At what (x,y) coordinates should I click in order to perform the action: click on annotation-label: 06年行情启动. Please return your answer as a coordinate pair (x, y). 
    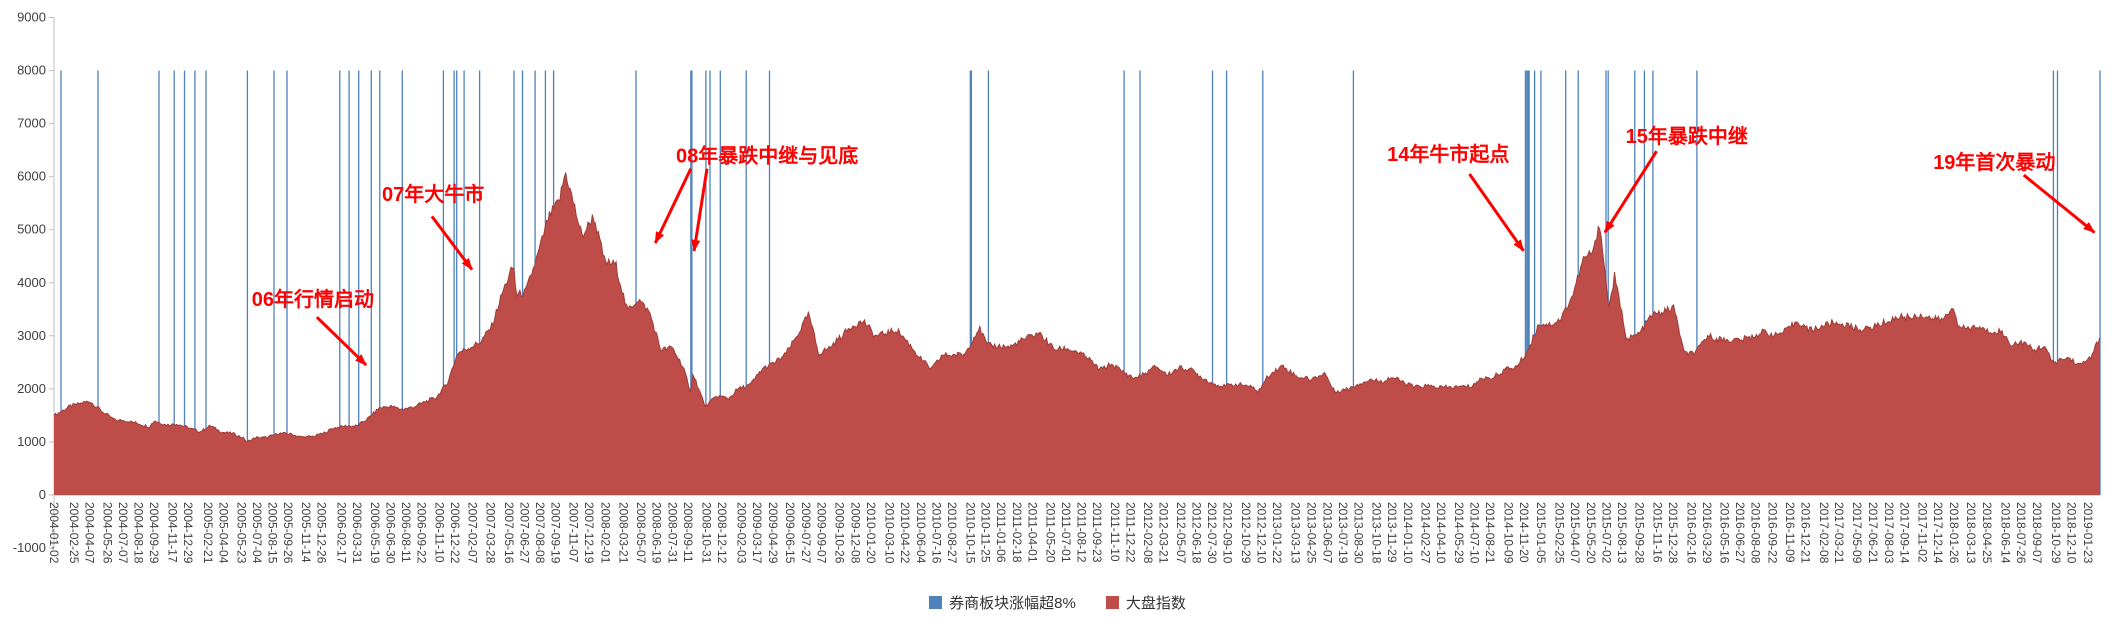
    Looking at the image, I should click on (313, 299).